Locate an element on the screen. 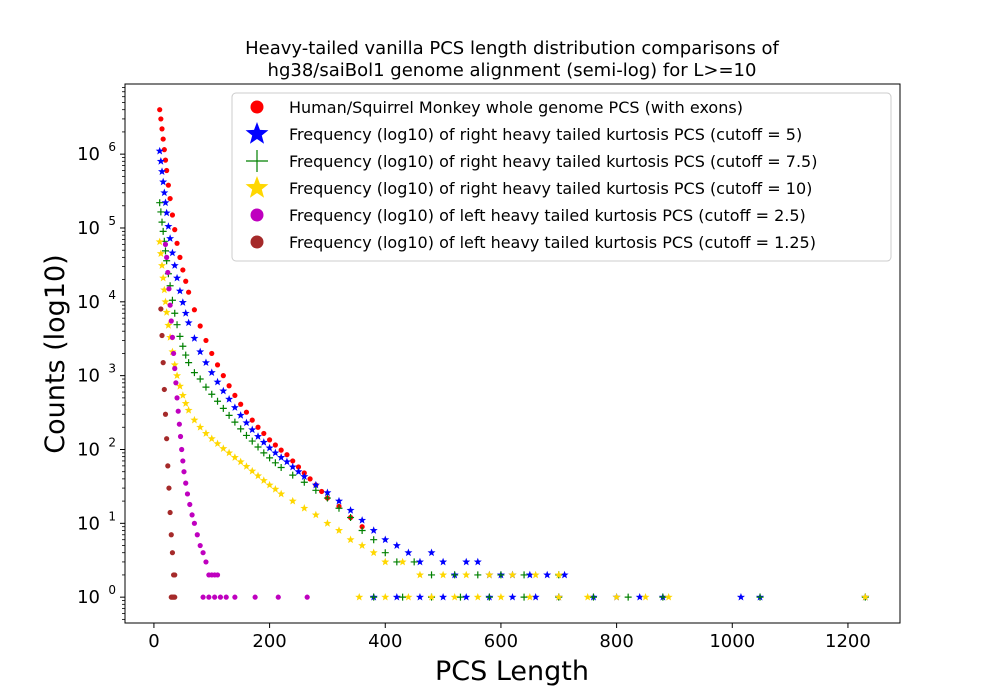 This screenshot has width=1000, height=700. y-tick-label: 10 is located at coordinates (88, 228).